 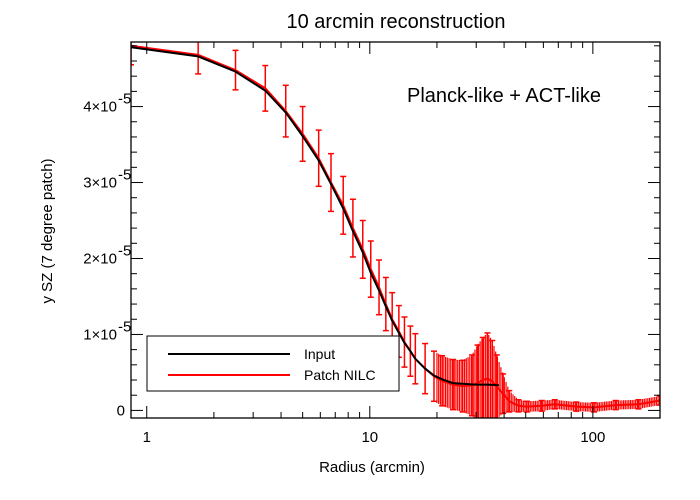 What do you see at coordinates (396, 22) in the screenshot?
I see `chart-title: 10 arcmin reconstruction` at bounding box center [396, 22].